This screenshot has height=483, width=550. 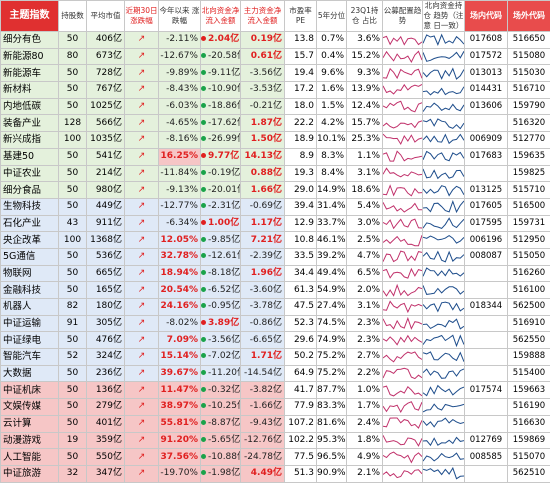 What do you see at coordinates (266, 306) in the screenshot?
I see `main-value: -3.78亿` at bounding box center [266, 306].